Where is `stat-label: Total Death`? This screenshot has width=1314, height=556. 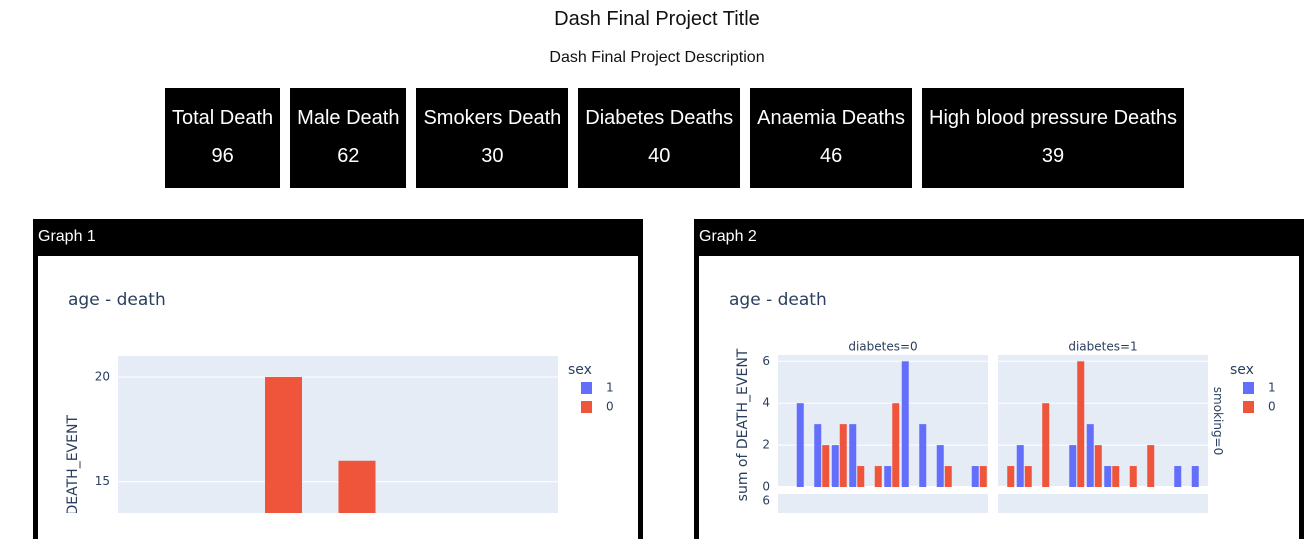
stat-label: Total Death is located at coordinates (223, 118).